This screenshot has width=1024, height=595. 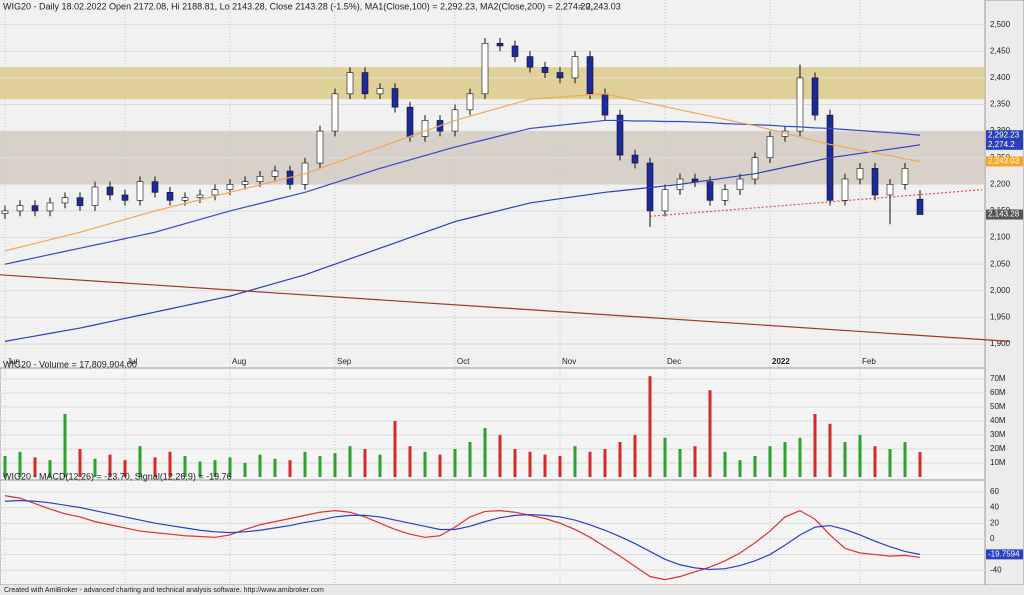 What do you see at coordinates (1000, 104) in the screenshot?
I see `y-tick-label: 2,350` at bounding box center [1000, 104].